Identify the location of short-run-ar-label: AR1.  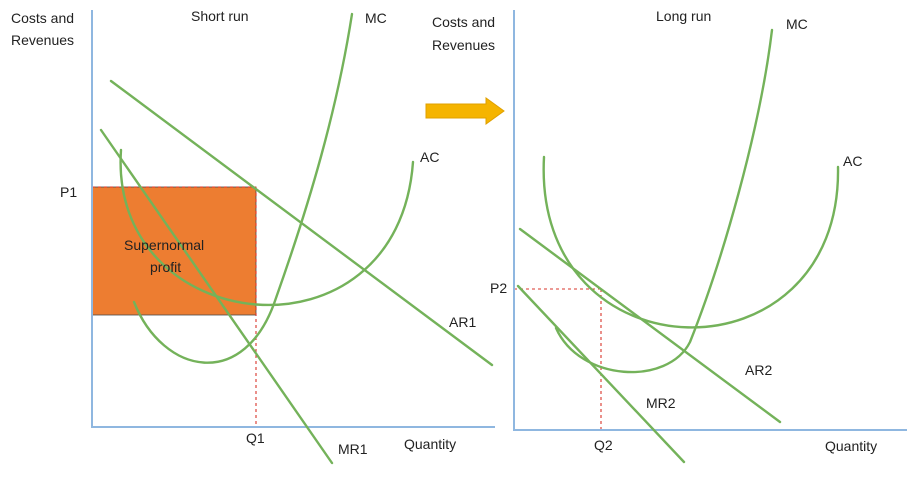
(462, 322).